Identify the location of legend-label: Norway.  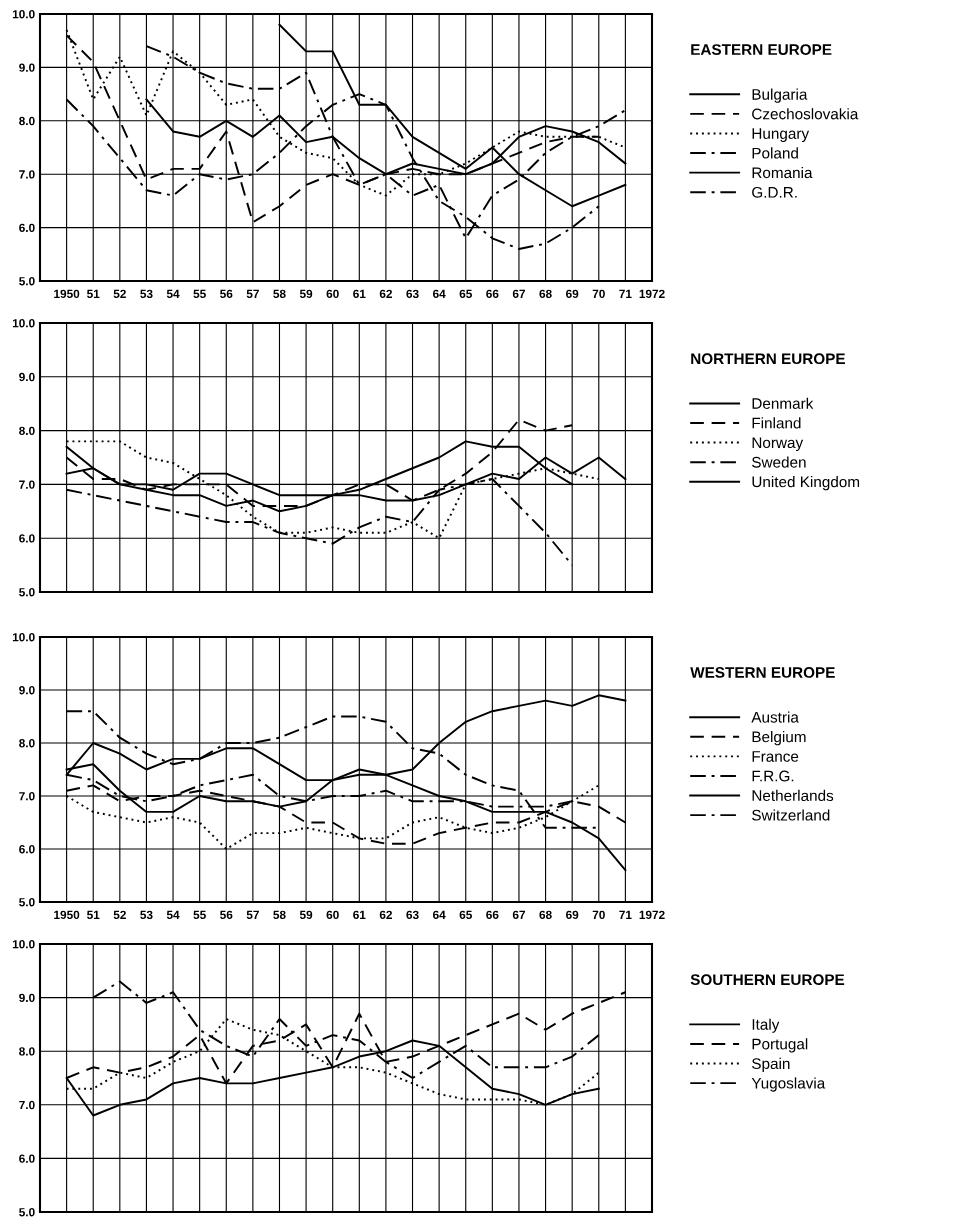
(778, 444).